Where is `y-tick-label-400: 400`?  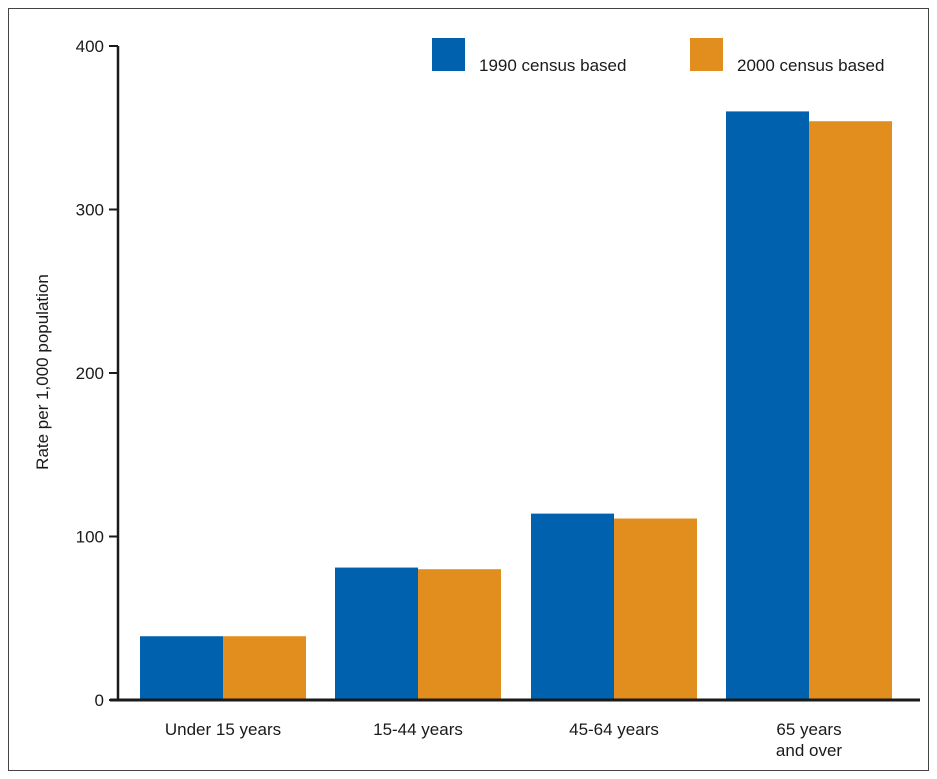 y-tick-label-400: 400 is located at coordinates (90, 46).